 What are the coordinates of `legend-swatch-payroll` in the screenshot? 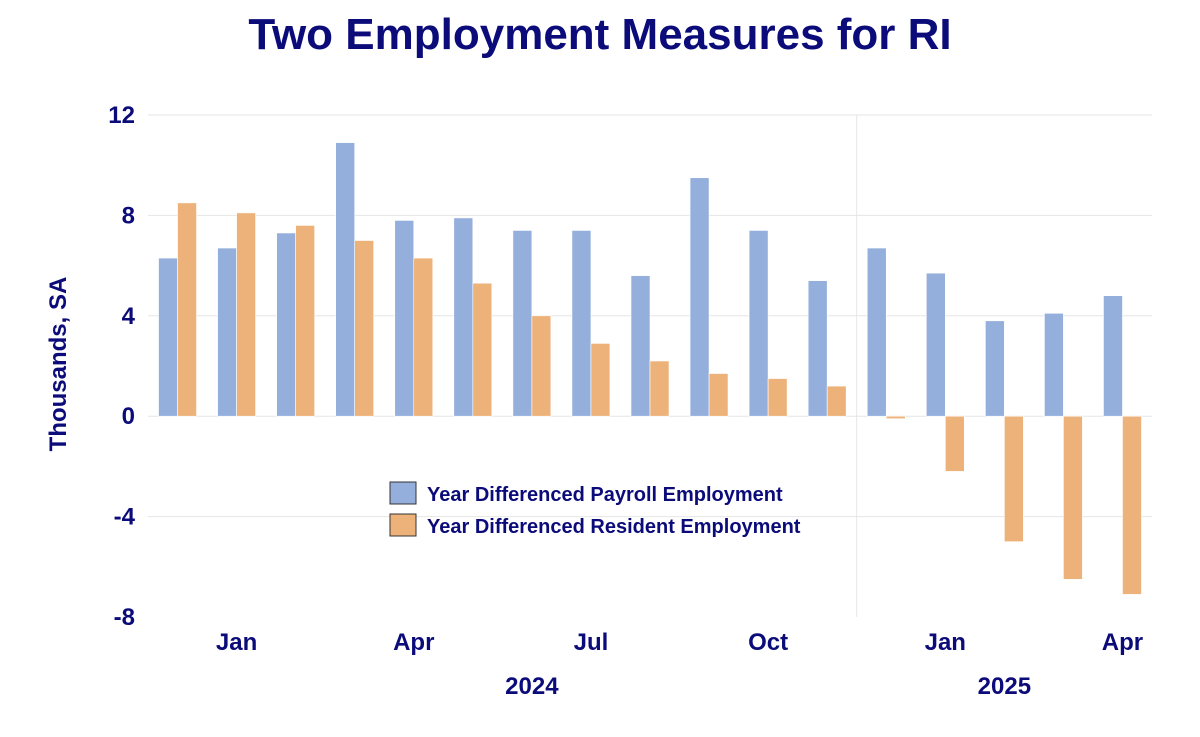 It's located at (403, 493).